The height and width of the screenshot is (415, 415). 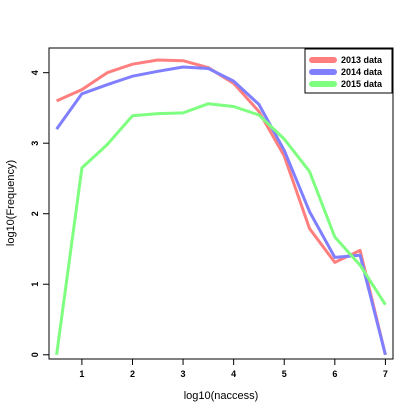 What do you see at coordinates (35, 284) in the screenshot?
I see `y-tick-label-1: 1` at bounding box center [35, 284].